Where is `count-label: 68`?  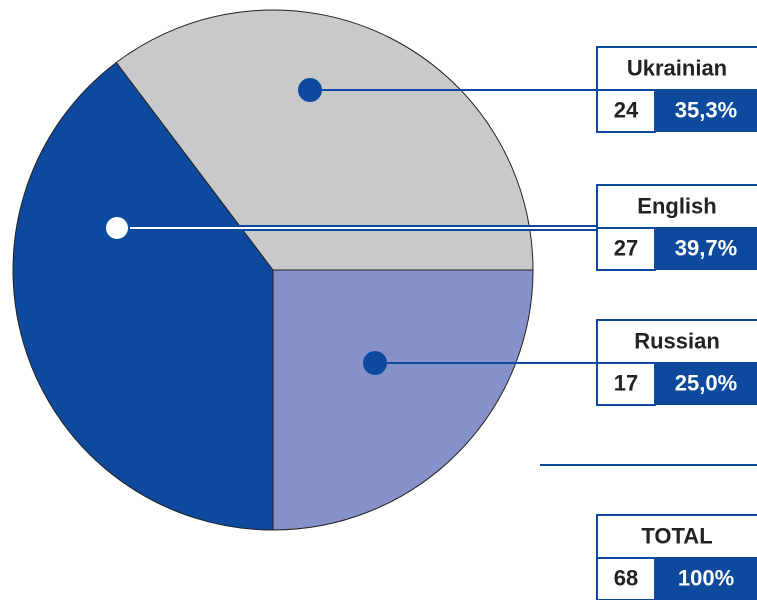
count-label: 68 is located at coordinates (626, 577).